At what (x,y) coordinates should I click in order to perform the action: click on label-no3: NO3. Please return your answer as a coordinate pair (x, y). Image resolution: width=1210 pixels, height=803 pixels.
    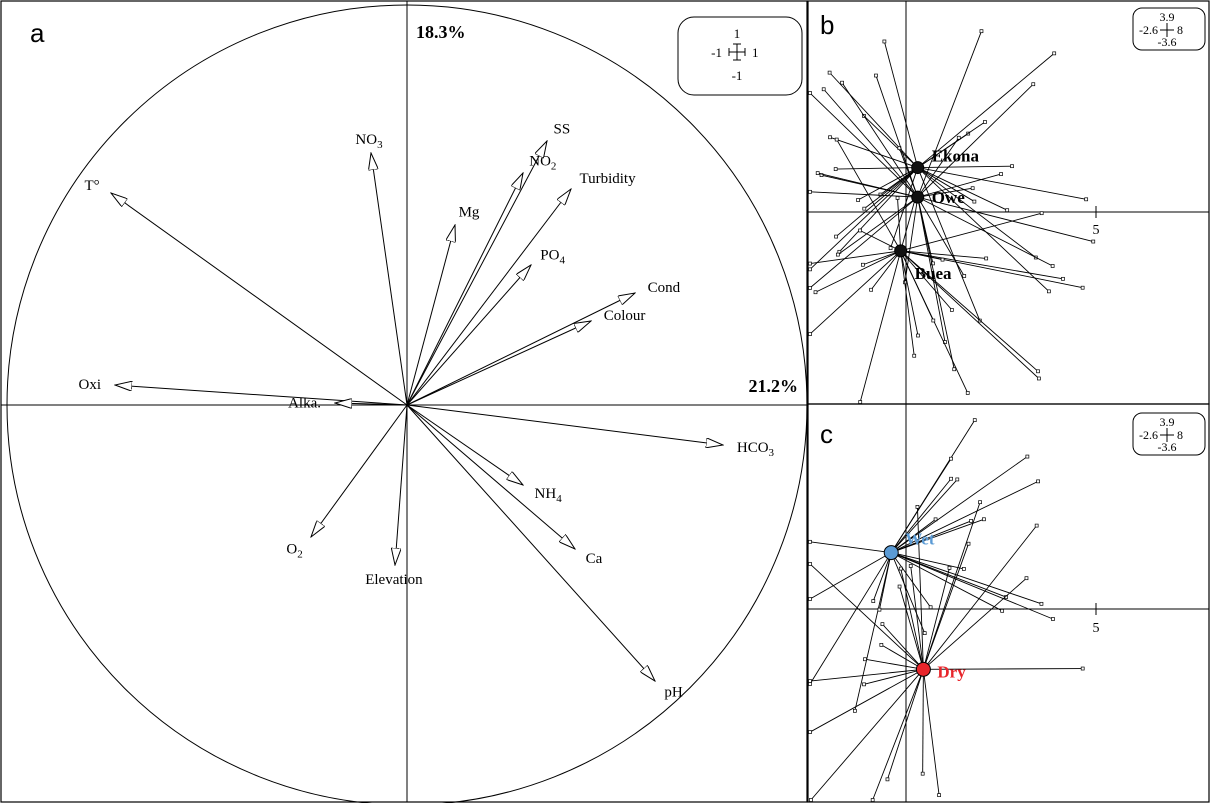
    Looking at the image, I should click on (369, 141).